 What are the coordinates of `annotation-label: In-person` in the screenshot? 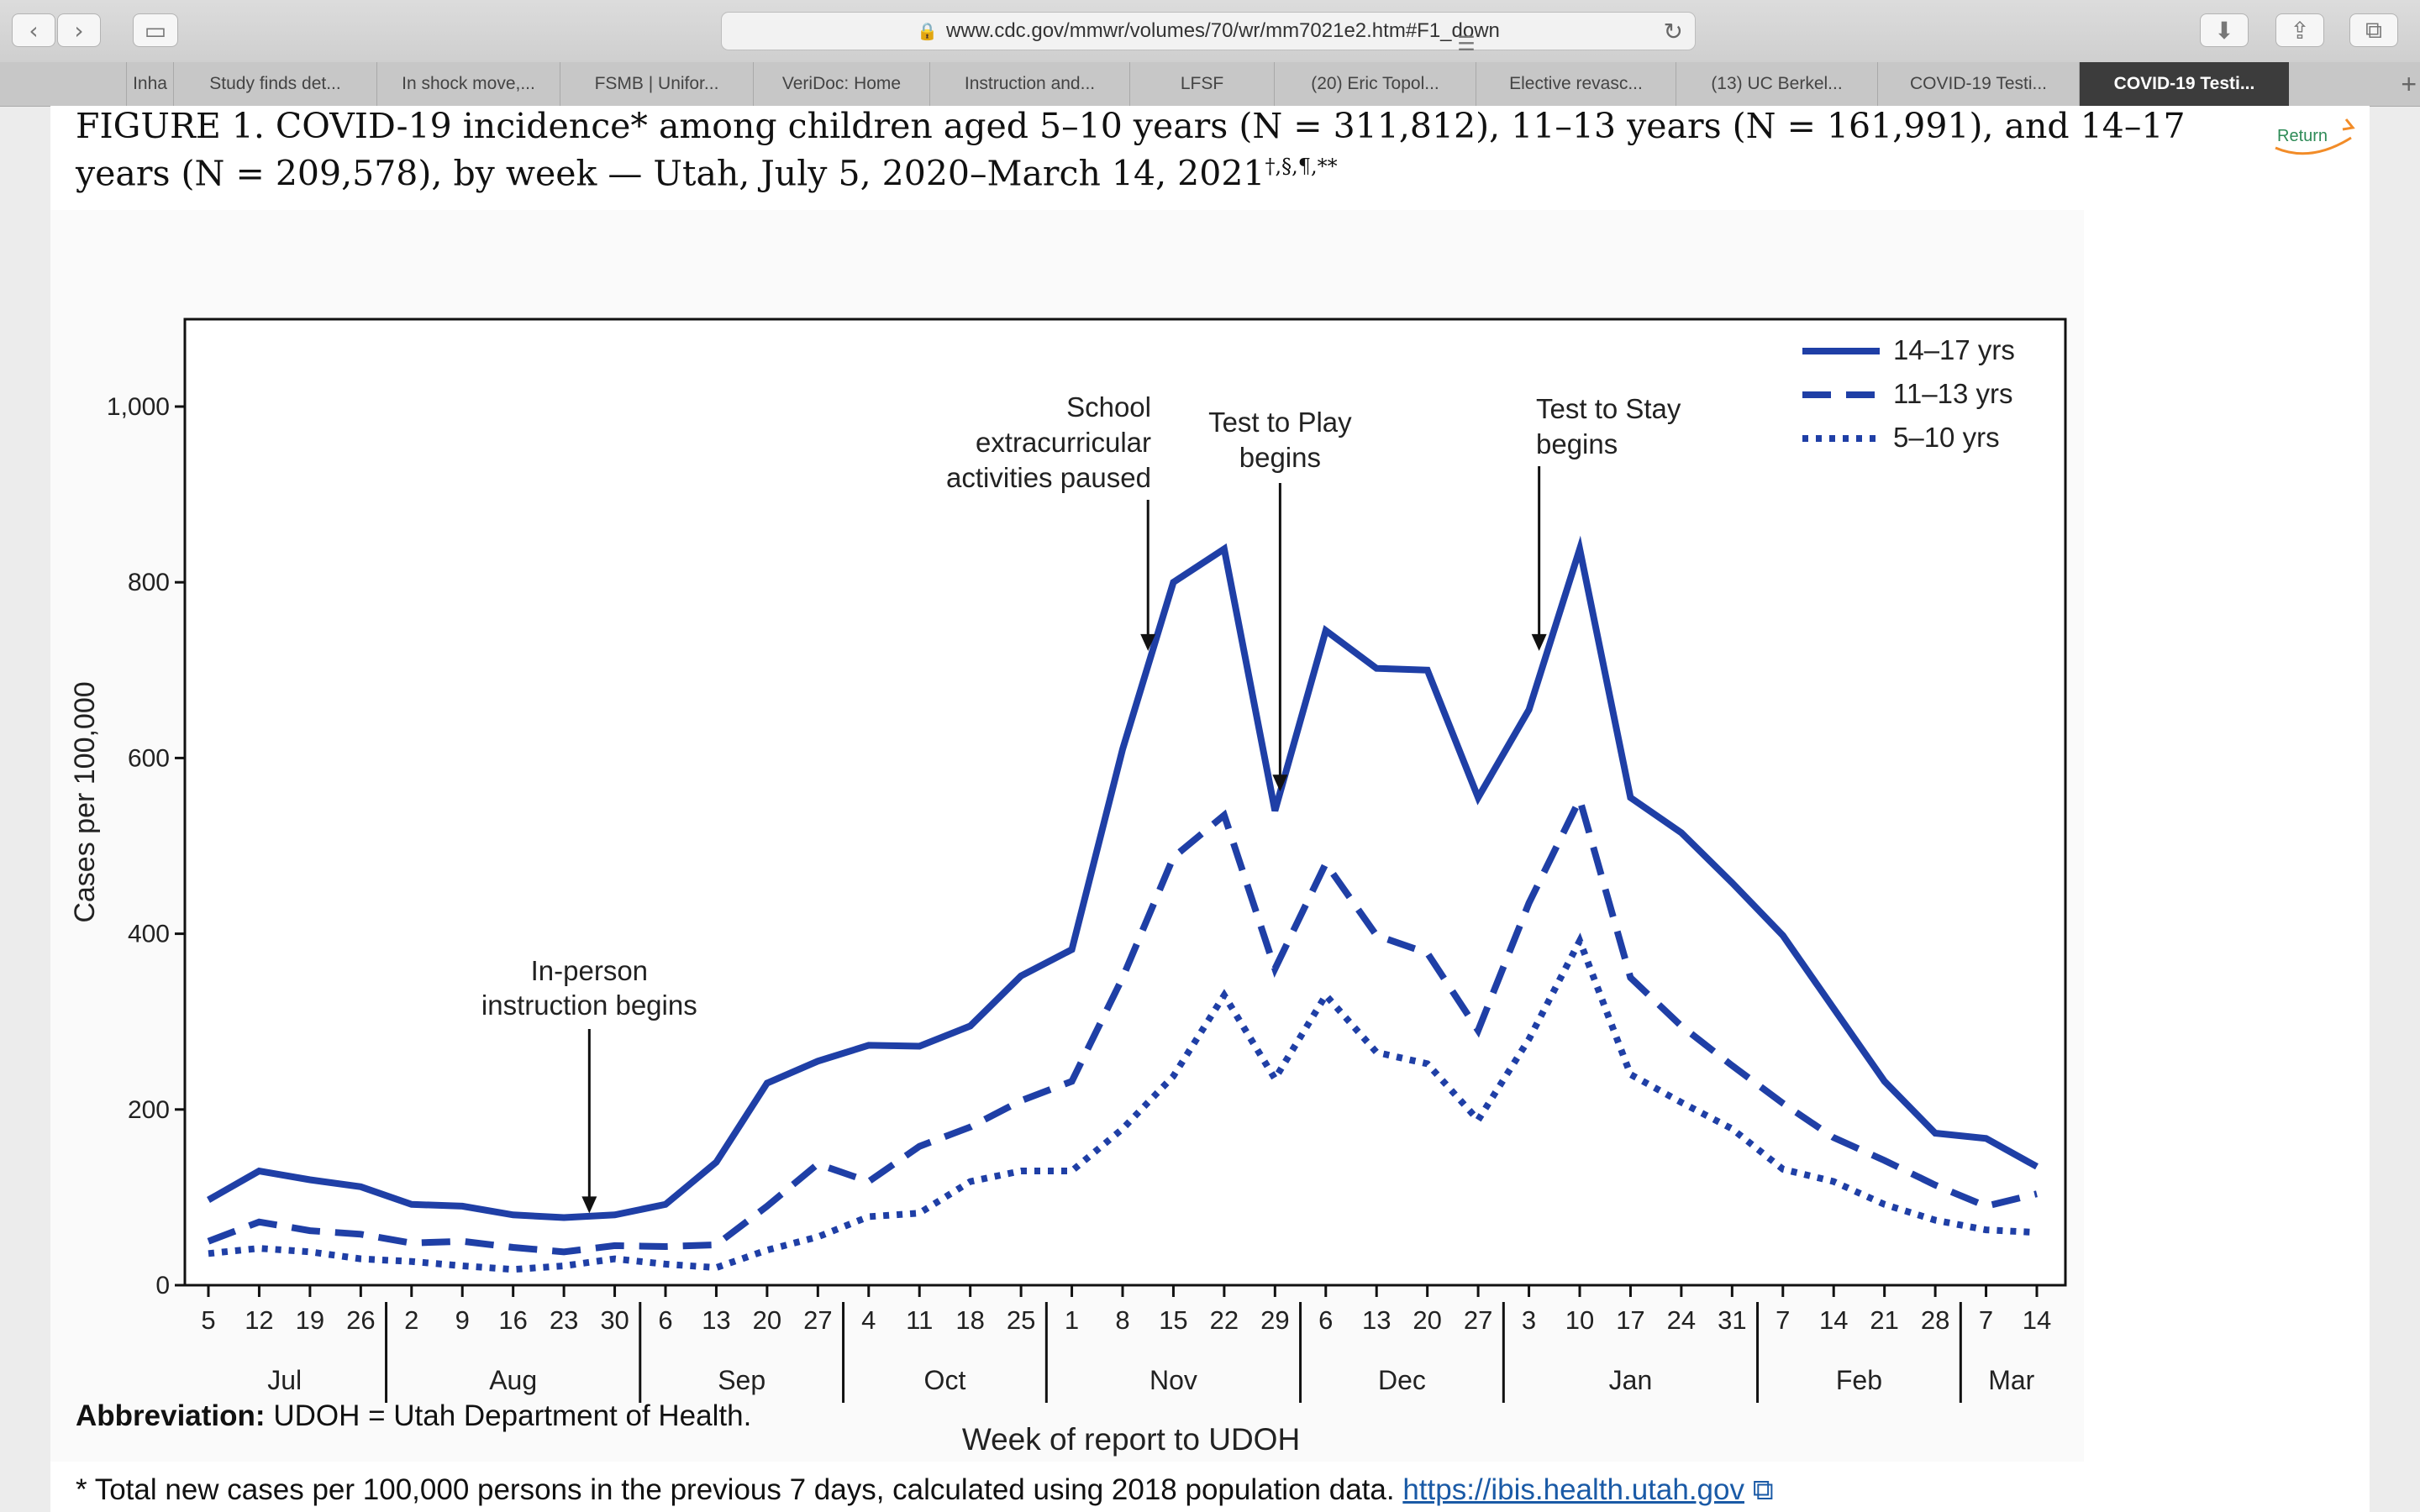 It's located at (589, 970).